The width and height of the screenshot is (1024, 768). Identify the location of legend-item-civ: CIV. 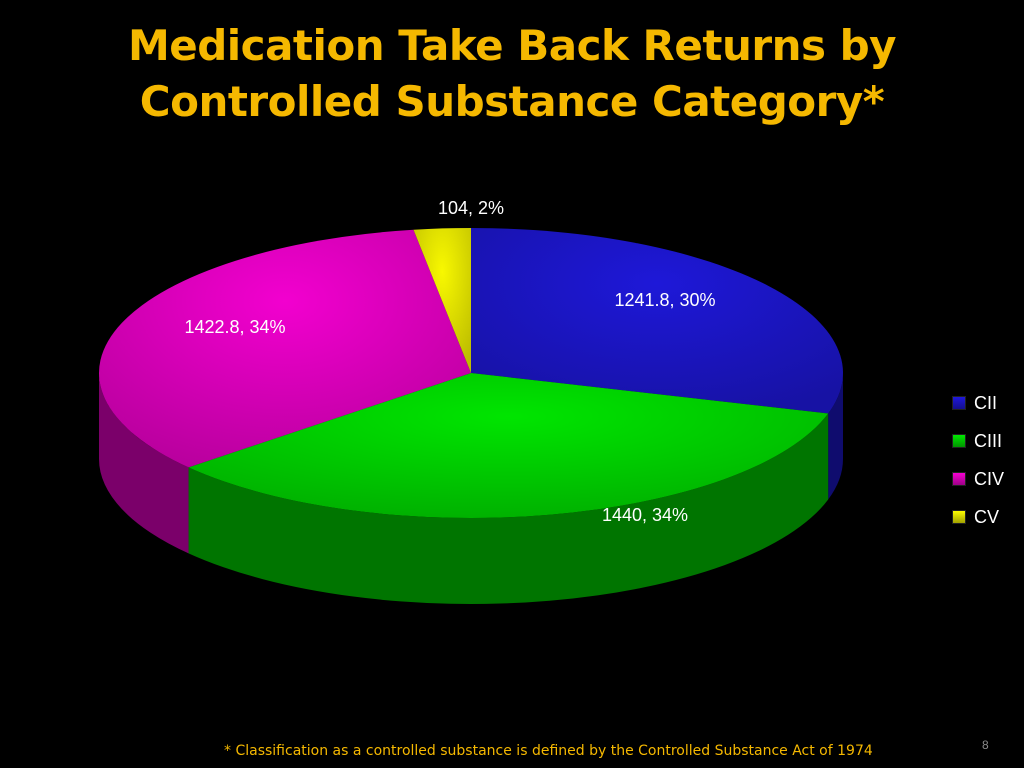
(978, 479).